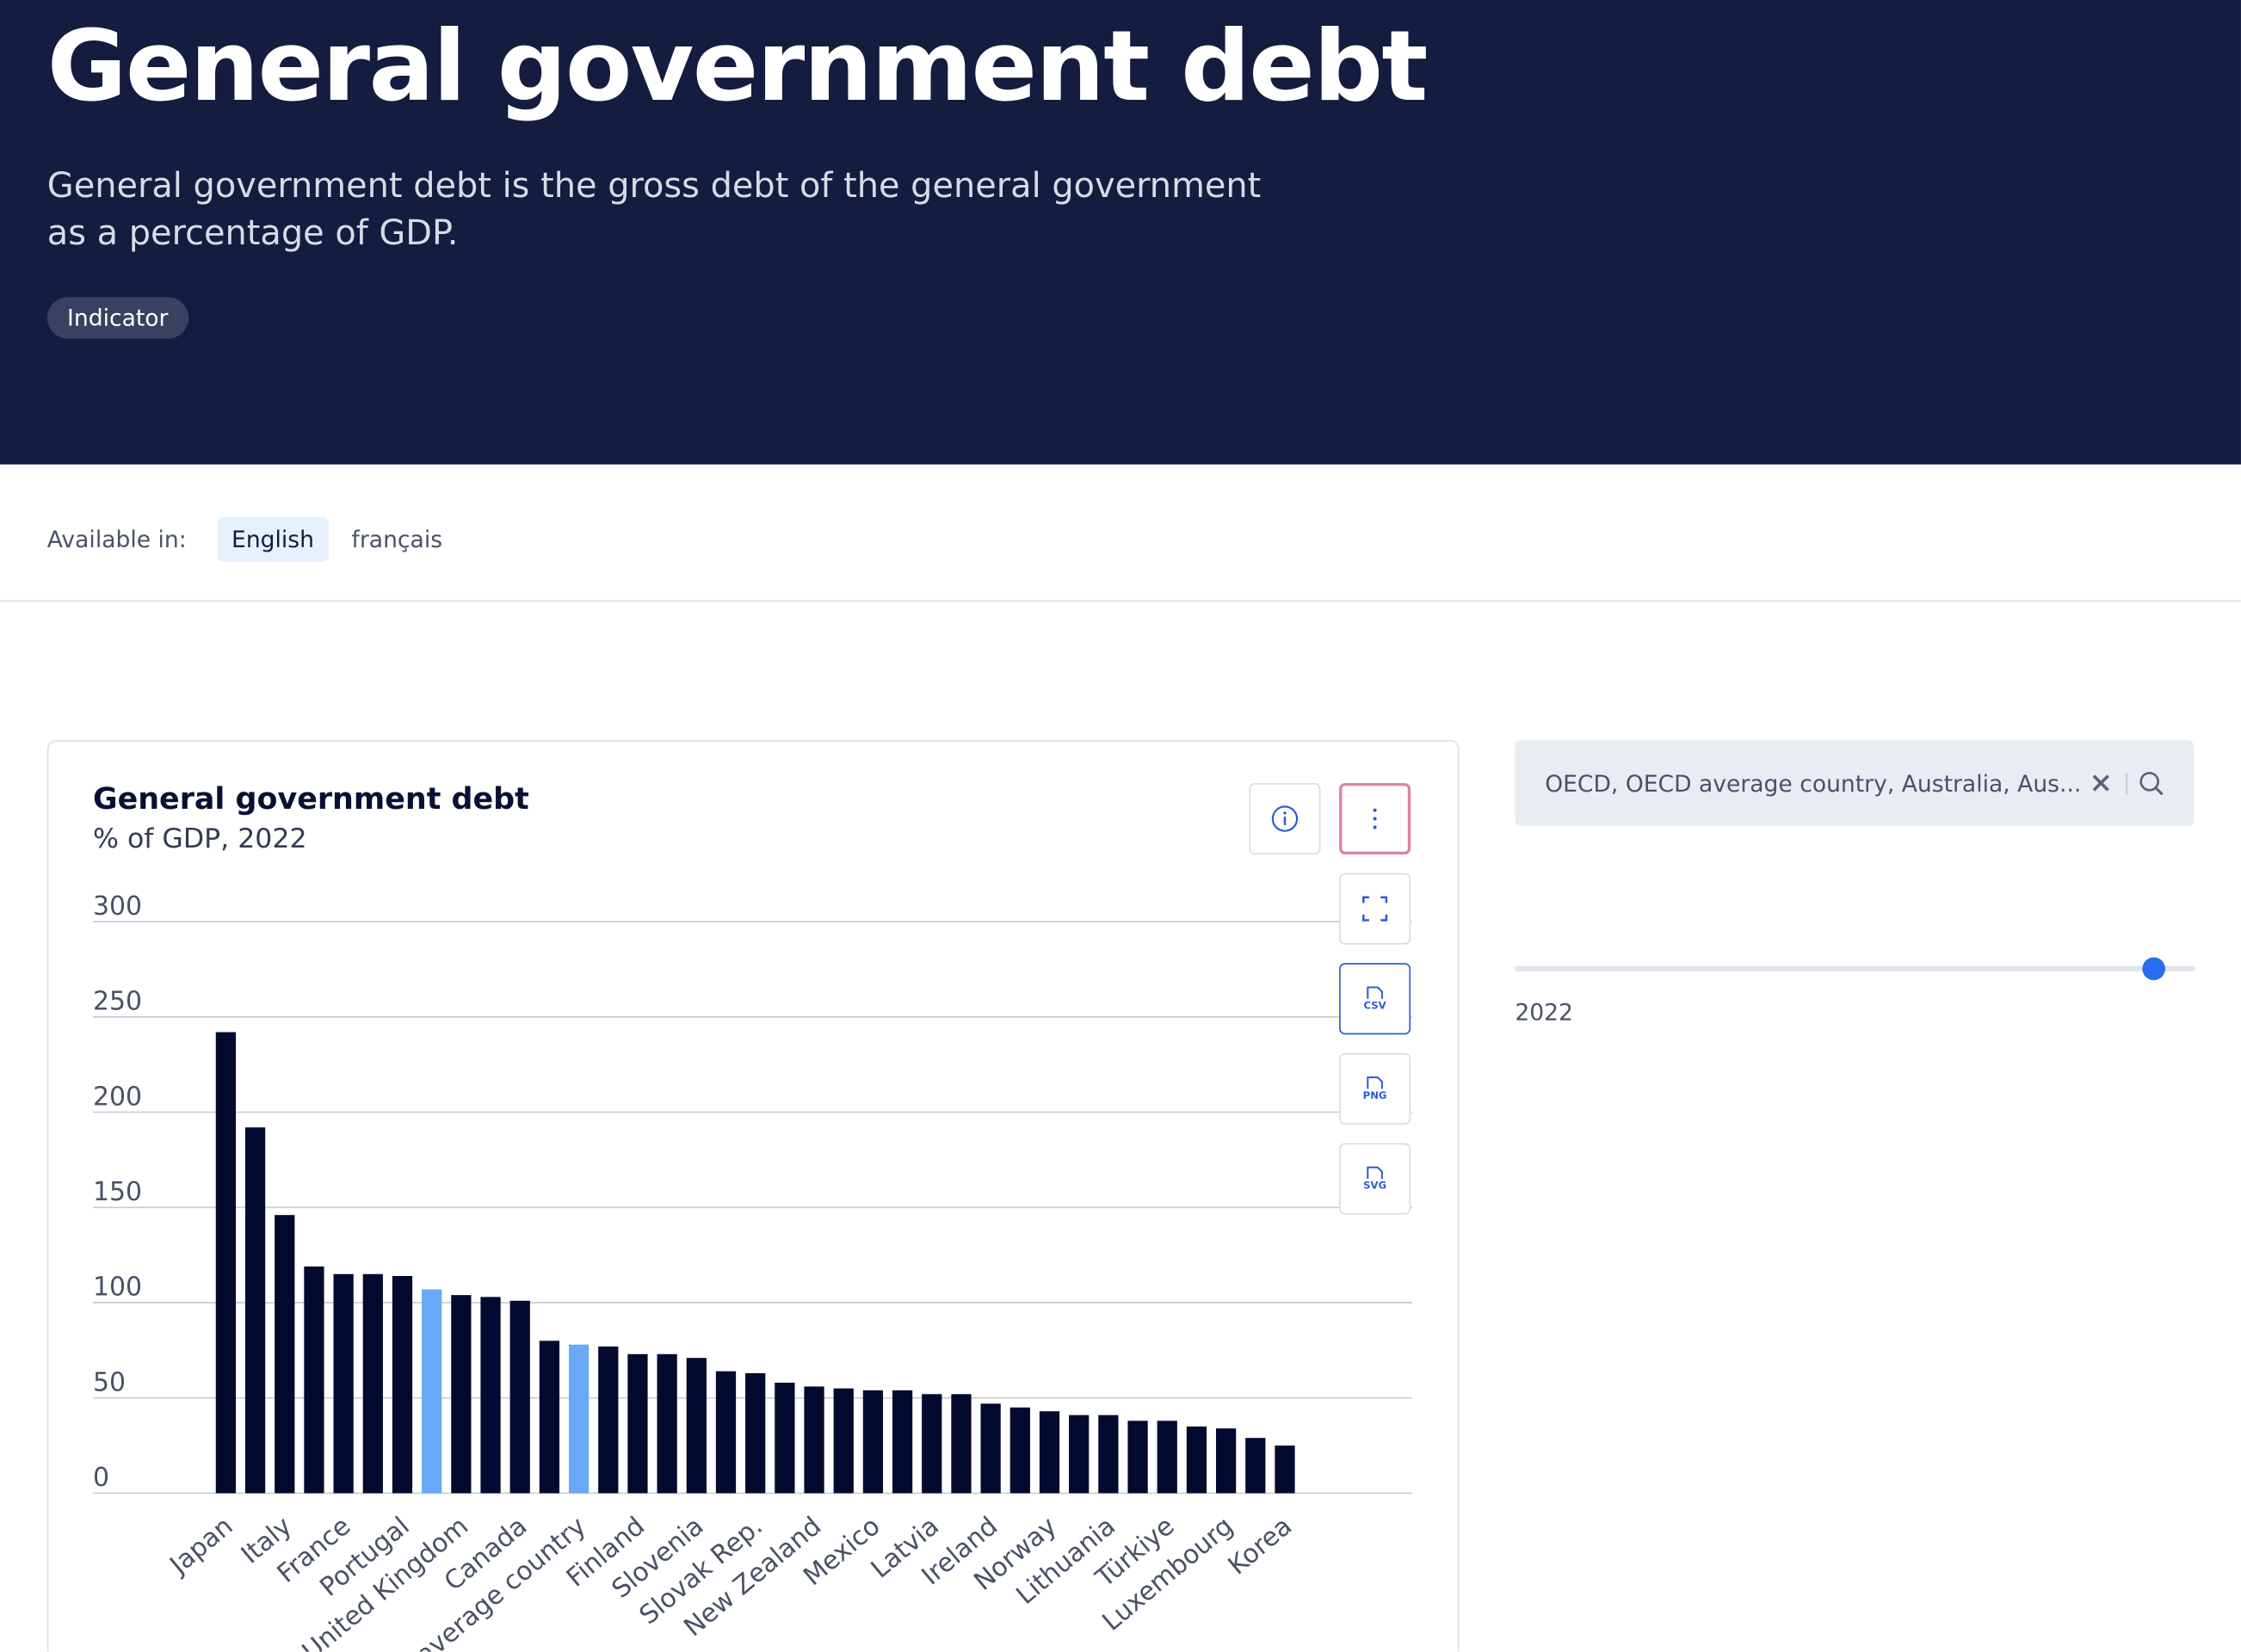 This screenshot has height=1652, width=2241. What do you see at coordinates (117, 1192) in the screenshot?
I see `y-tick-label: 150` at bounding box center [117, 1192].